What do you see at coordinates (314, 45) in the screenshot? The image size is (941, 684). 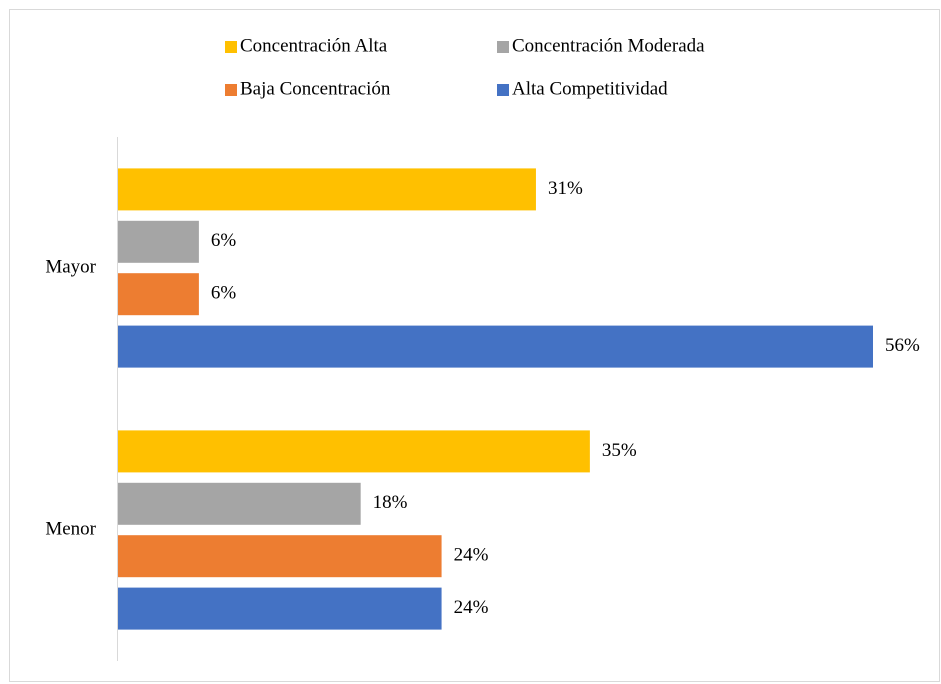 I see `legend-label: Concentración Alta` at bounding box center [314, 45].